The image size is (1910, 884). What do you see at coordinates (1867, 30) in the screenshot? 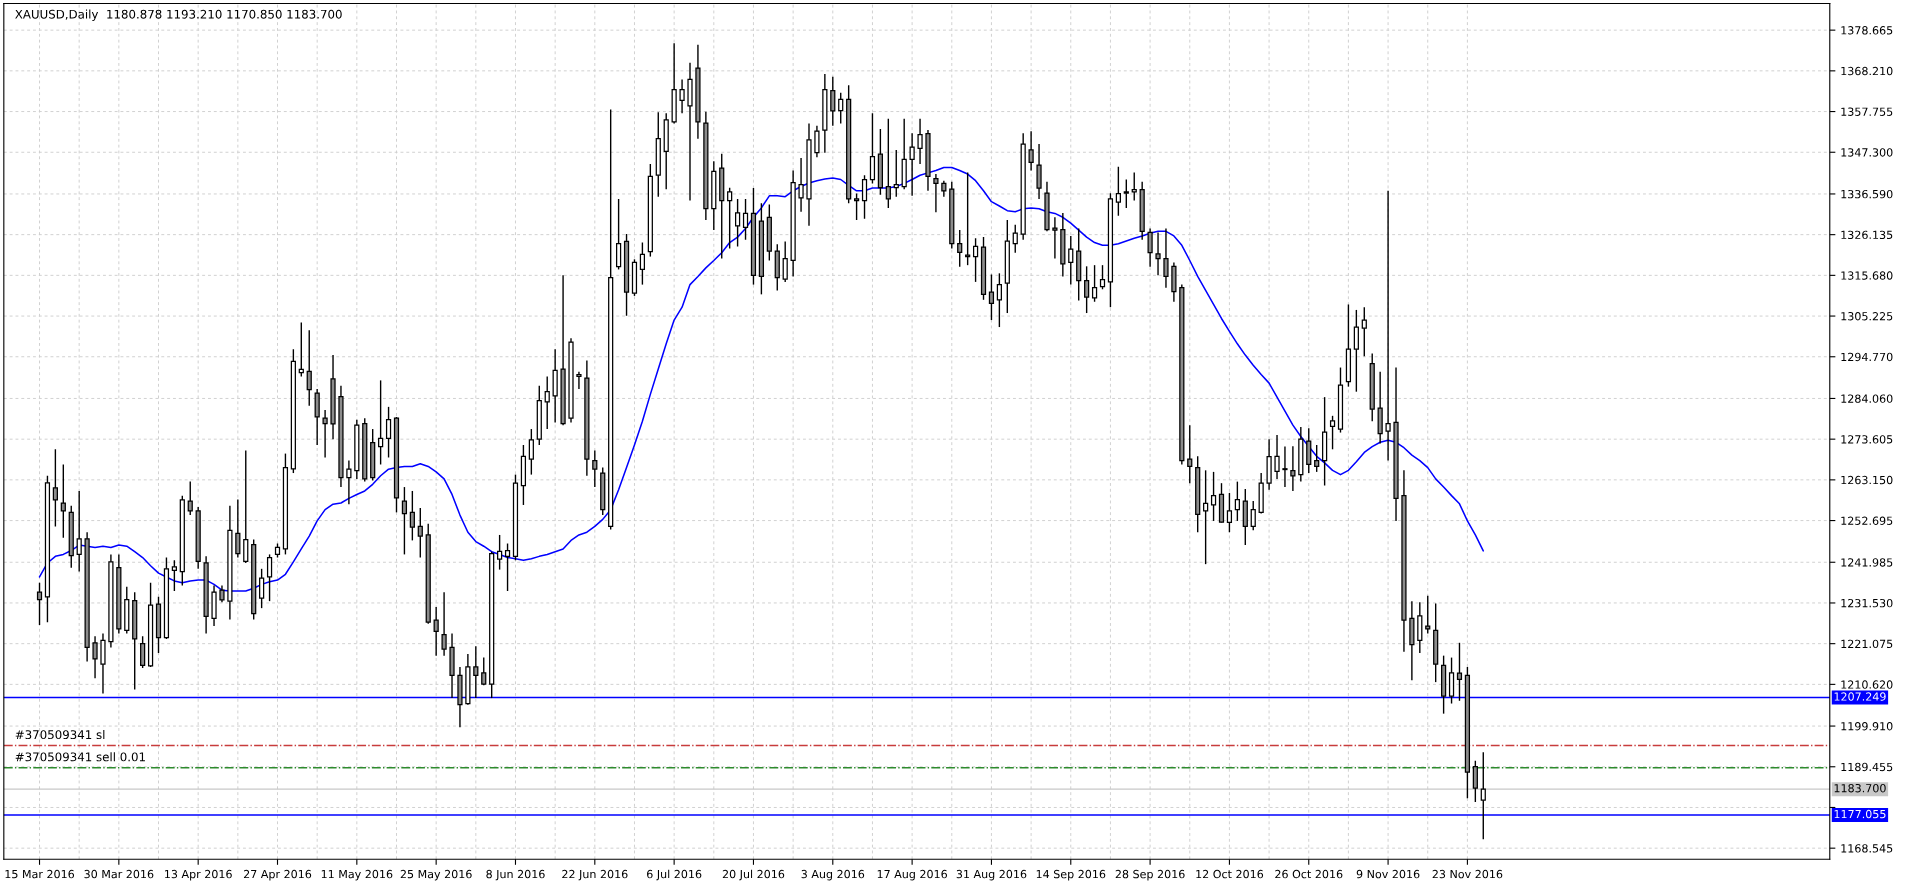
I see `y-tick-label: 1378.665` at bounding box center [1867, 30].